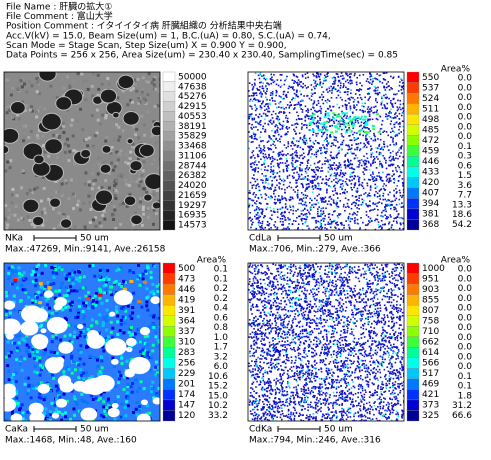 Image resolution: width=491 pixels, height=460 pixels. Describe the element at coordinates (221, 367) in the screenshot. I see `area-value: 6.0` at that location.